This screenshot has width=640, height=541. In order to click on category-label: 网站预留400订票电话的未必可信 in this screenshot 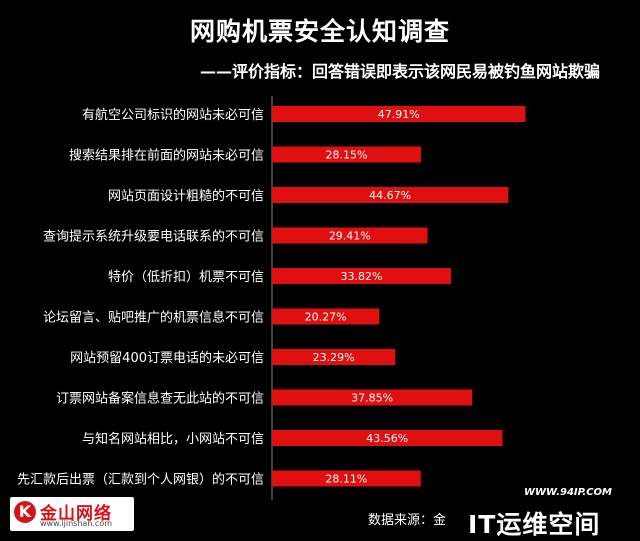, I will do `click(167, 358)`.